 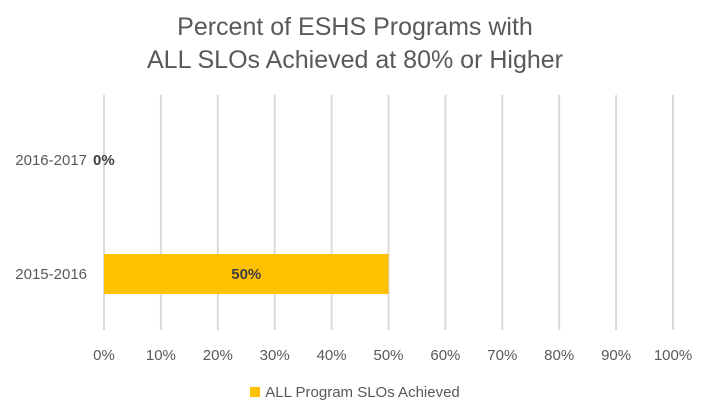 What do you see at coordinates (673, 355) in the screenshot?
I see `x-tick-label: 100%` at bounding box center [673, 355].